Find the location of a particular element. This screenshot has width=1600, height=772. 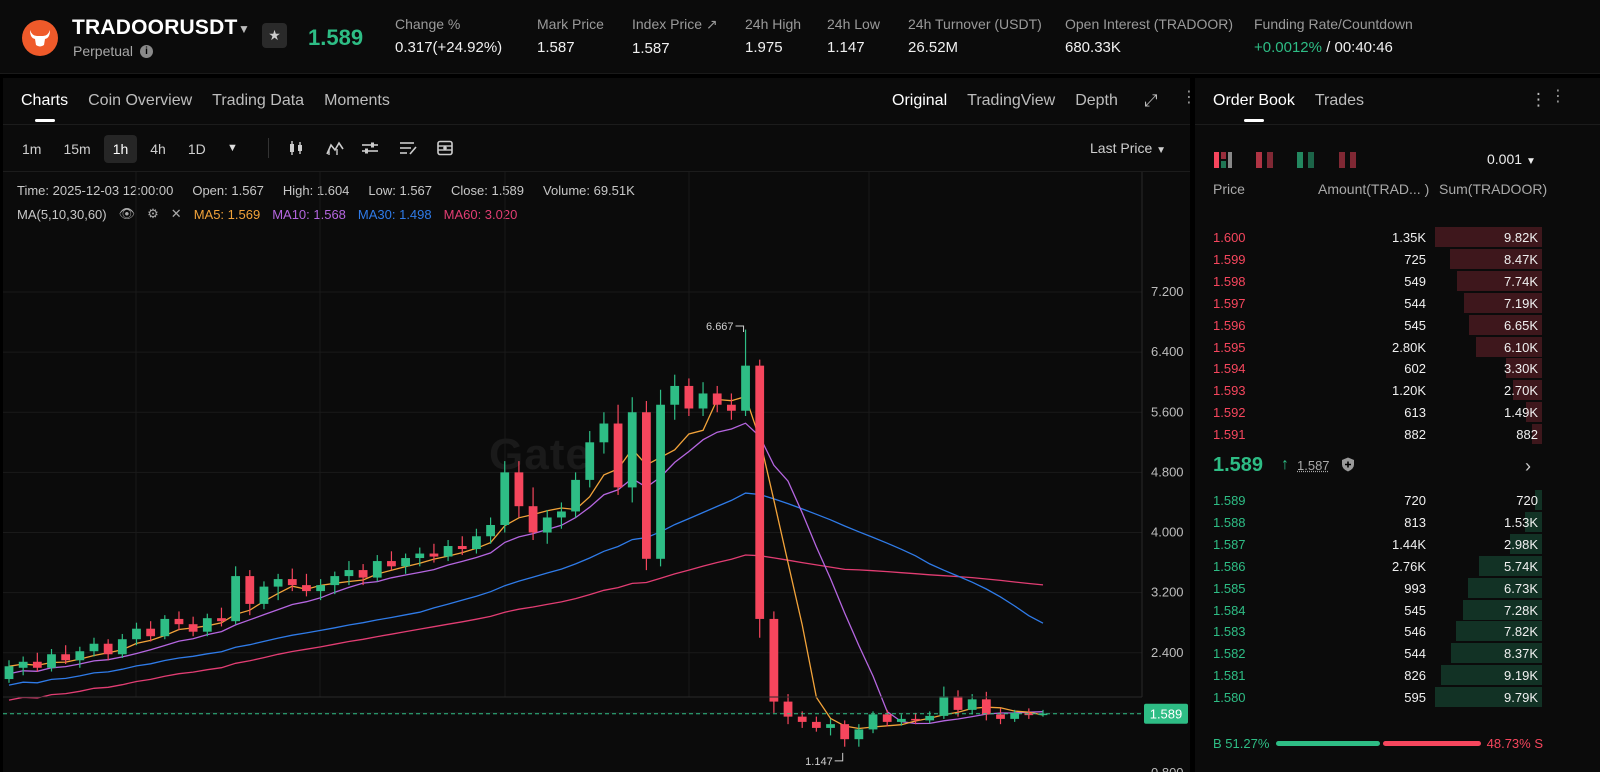

bid-row: 1.587 1.44K 2.98K is located at coordinates (1397, 544).